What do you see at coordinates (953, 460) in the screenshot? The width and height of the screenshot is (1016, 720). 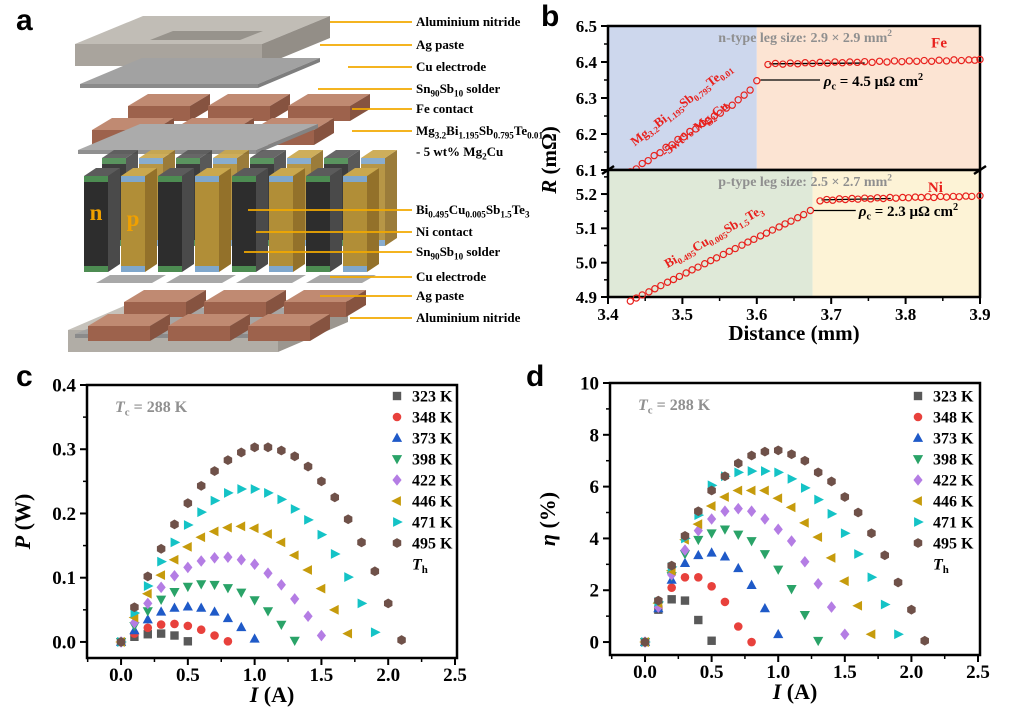 I see `legend-label: 398 K` at bounding box center [953, 460].